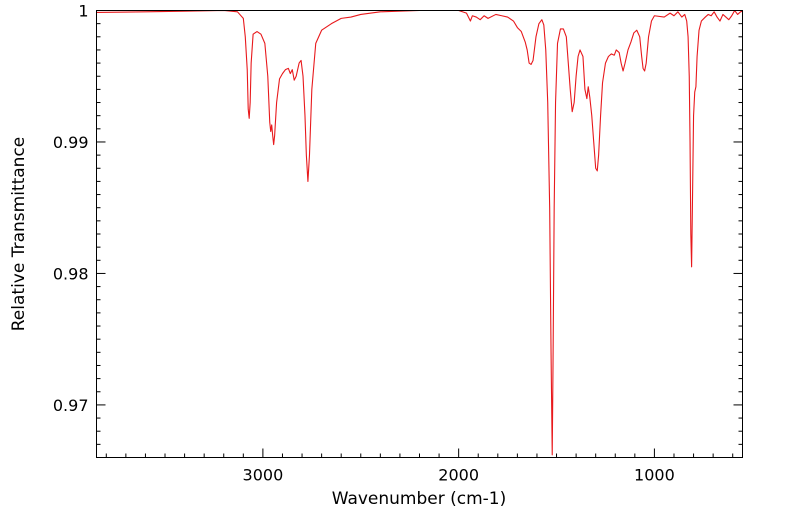  Describe the element at coordinates (419, 466) in the screenshot. I see `x-axis-ticks: 3000 2000 1000` at that location.